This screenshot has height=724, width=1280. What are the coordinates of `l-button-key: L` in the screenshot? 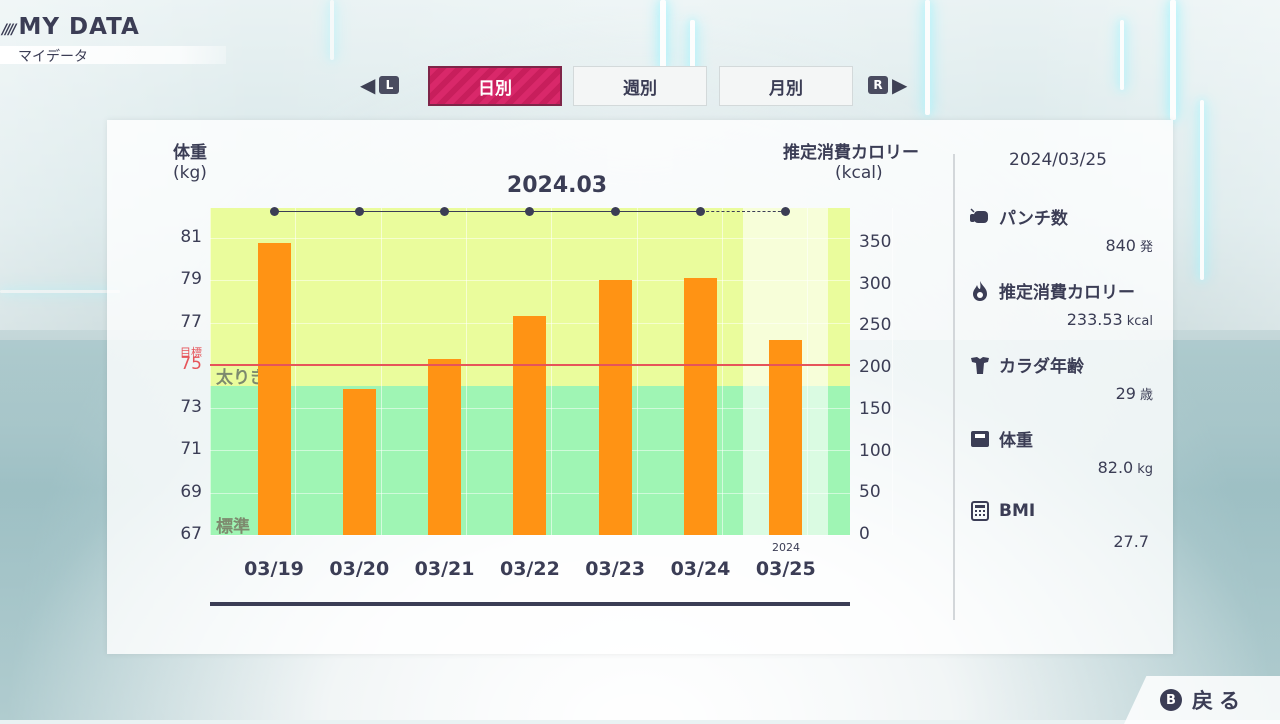 It's located at (389, 85).